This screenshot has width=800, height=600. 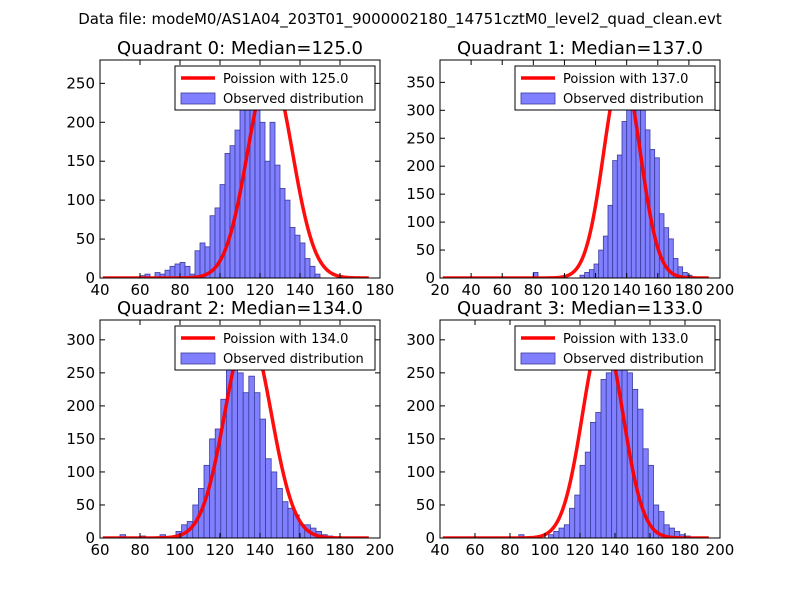 What do you see at coordinates (420, 82) in the screenshot?
I see `y-tick-label: 350` at bounding box center [420, 82].